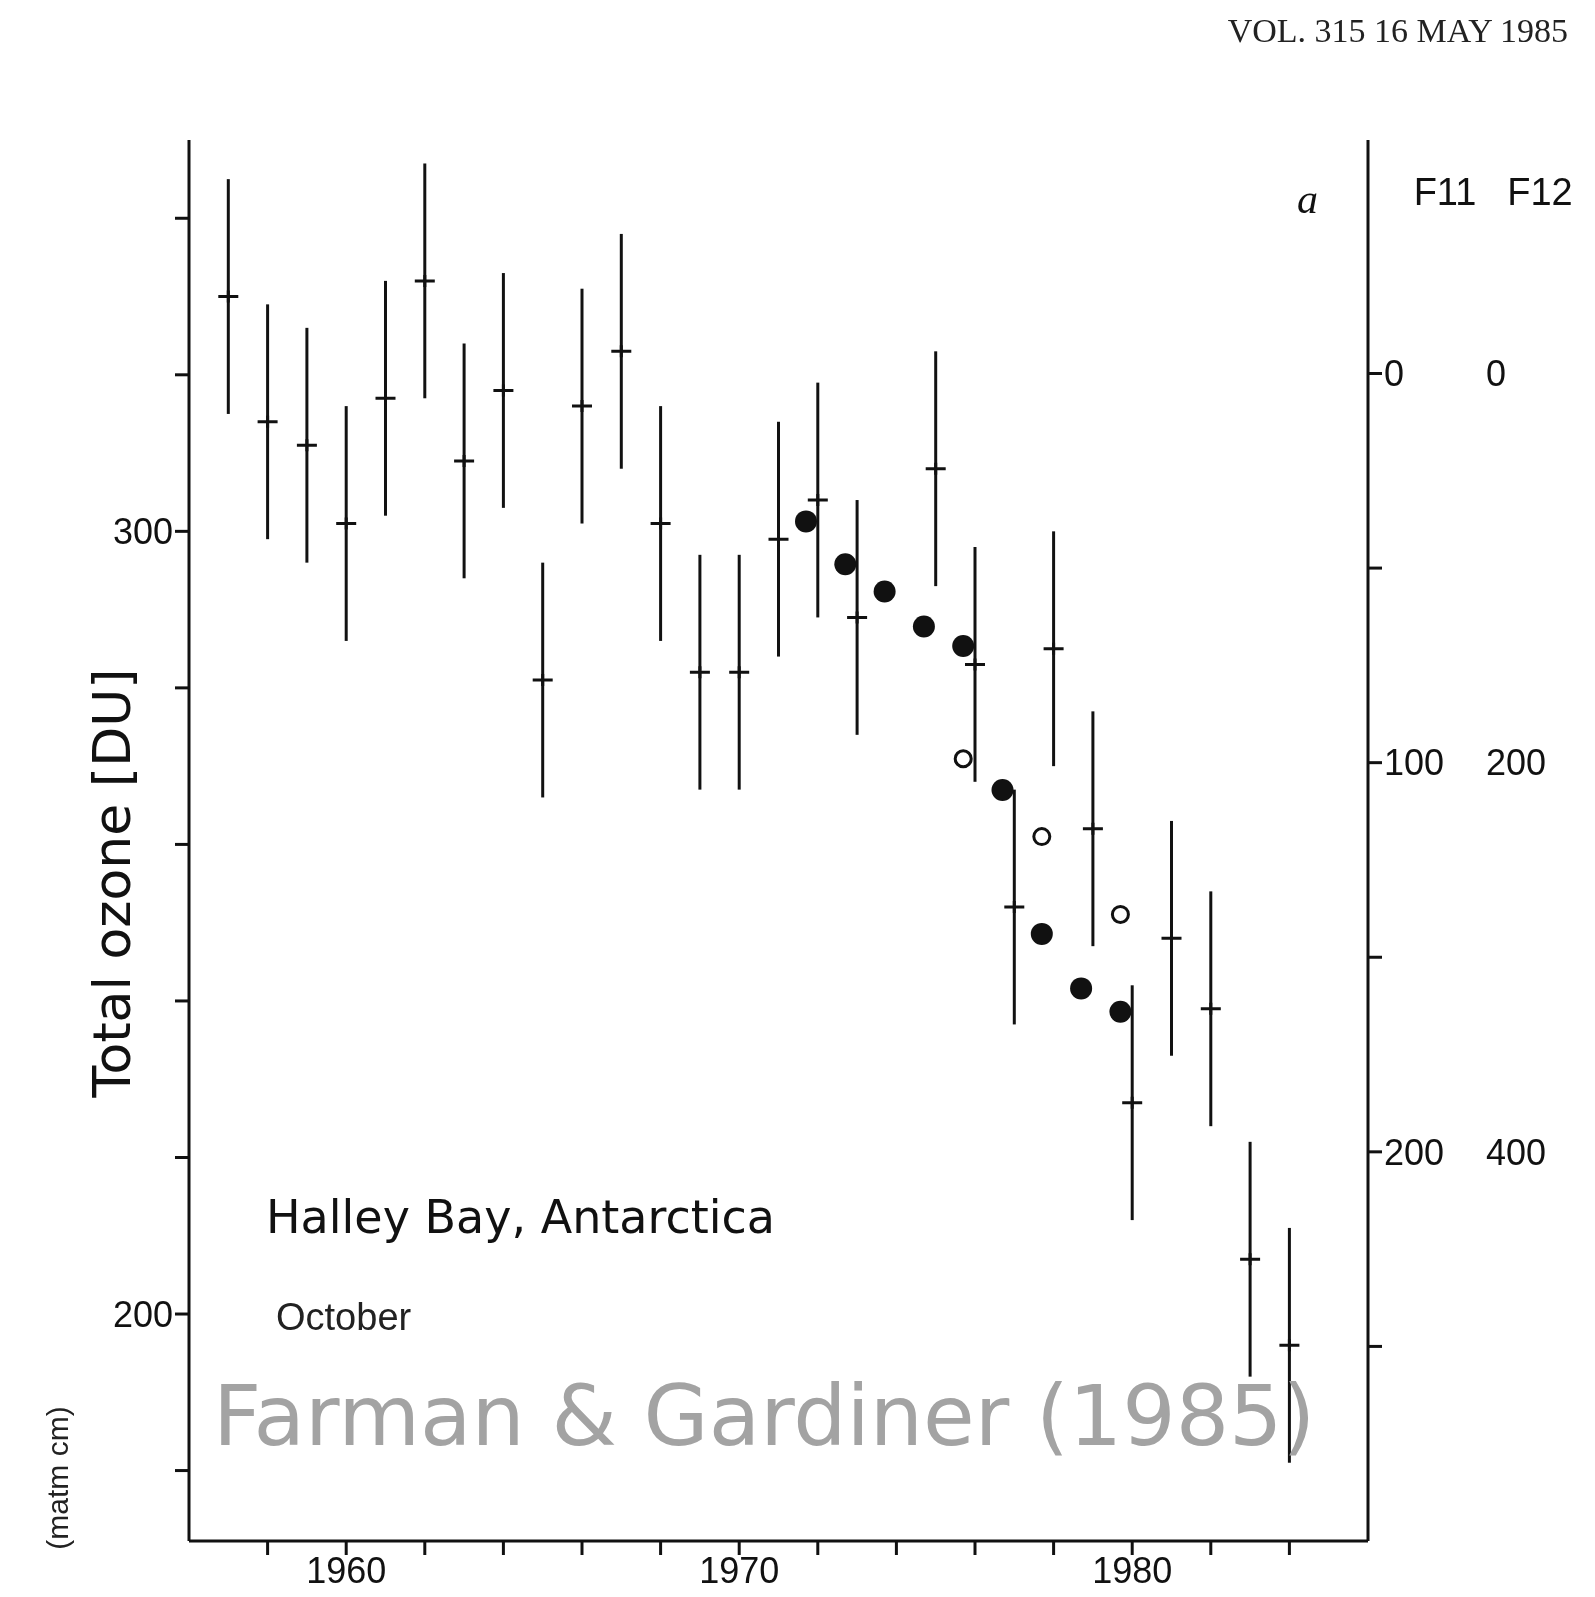  I want to click on y2-axis-title: F11, so click(1445, 192).